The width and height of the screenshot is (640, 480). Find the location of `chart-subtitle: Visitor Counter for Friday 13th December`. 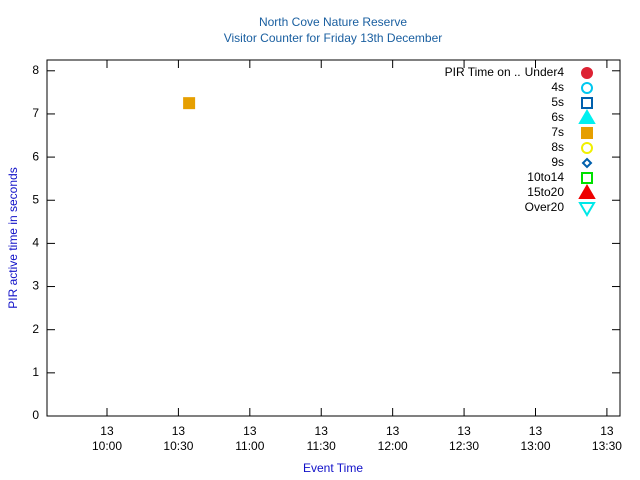

chart-subtitle: Visitor Counter for Friday 13th December is located at coordinates (333, 38).